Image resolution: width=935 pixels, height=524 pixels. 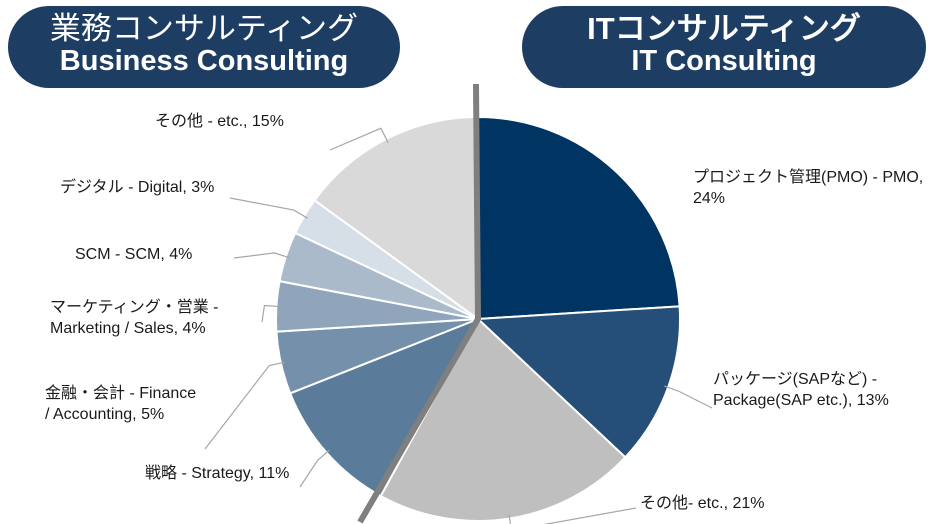 I want to click on slice-label: その他 - etc., 15%, so click(x=219, y=121).